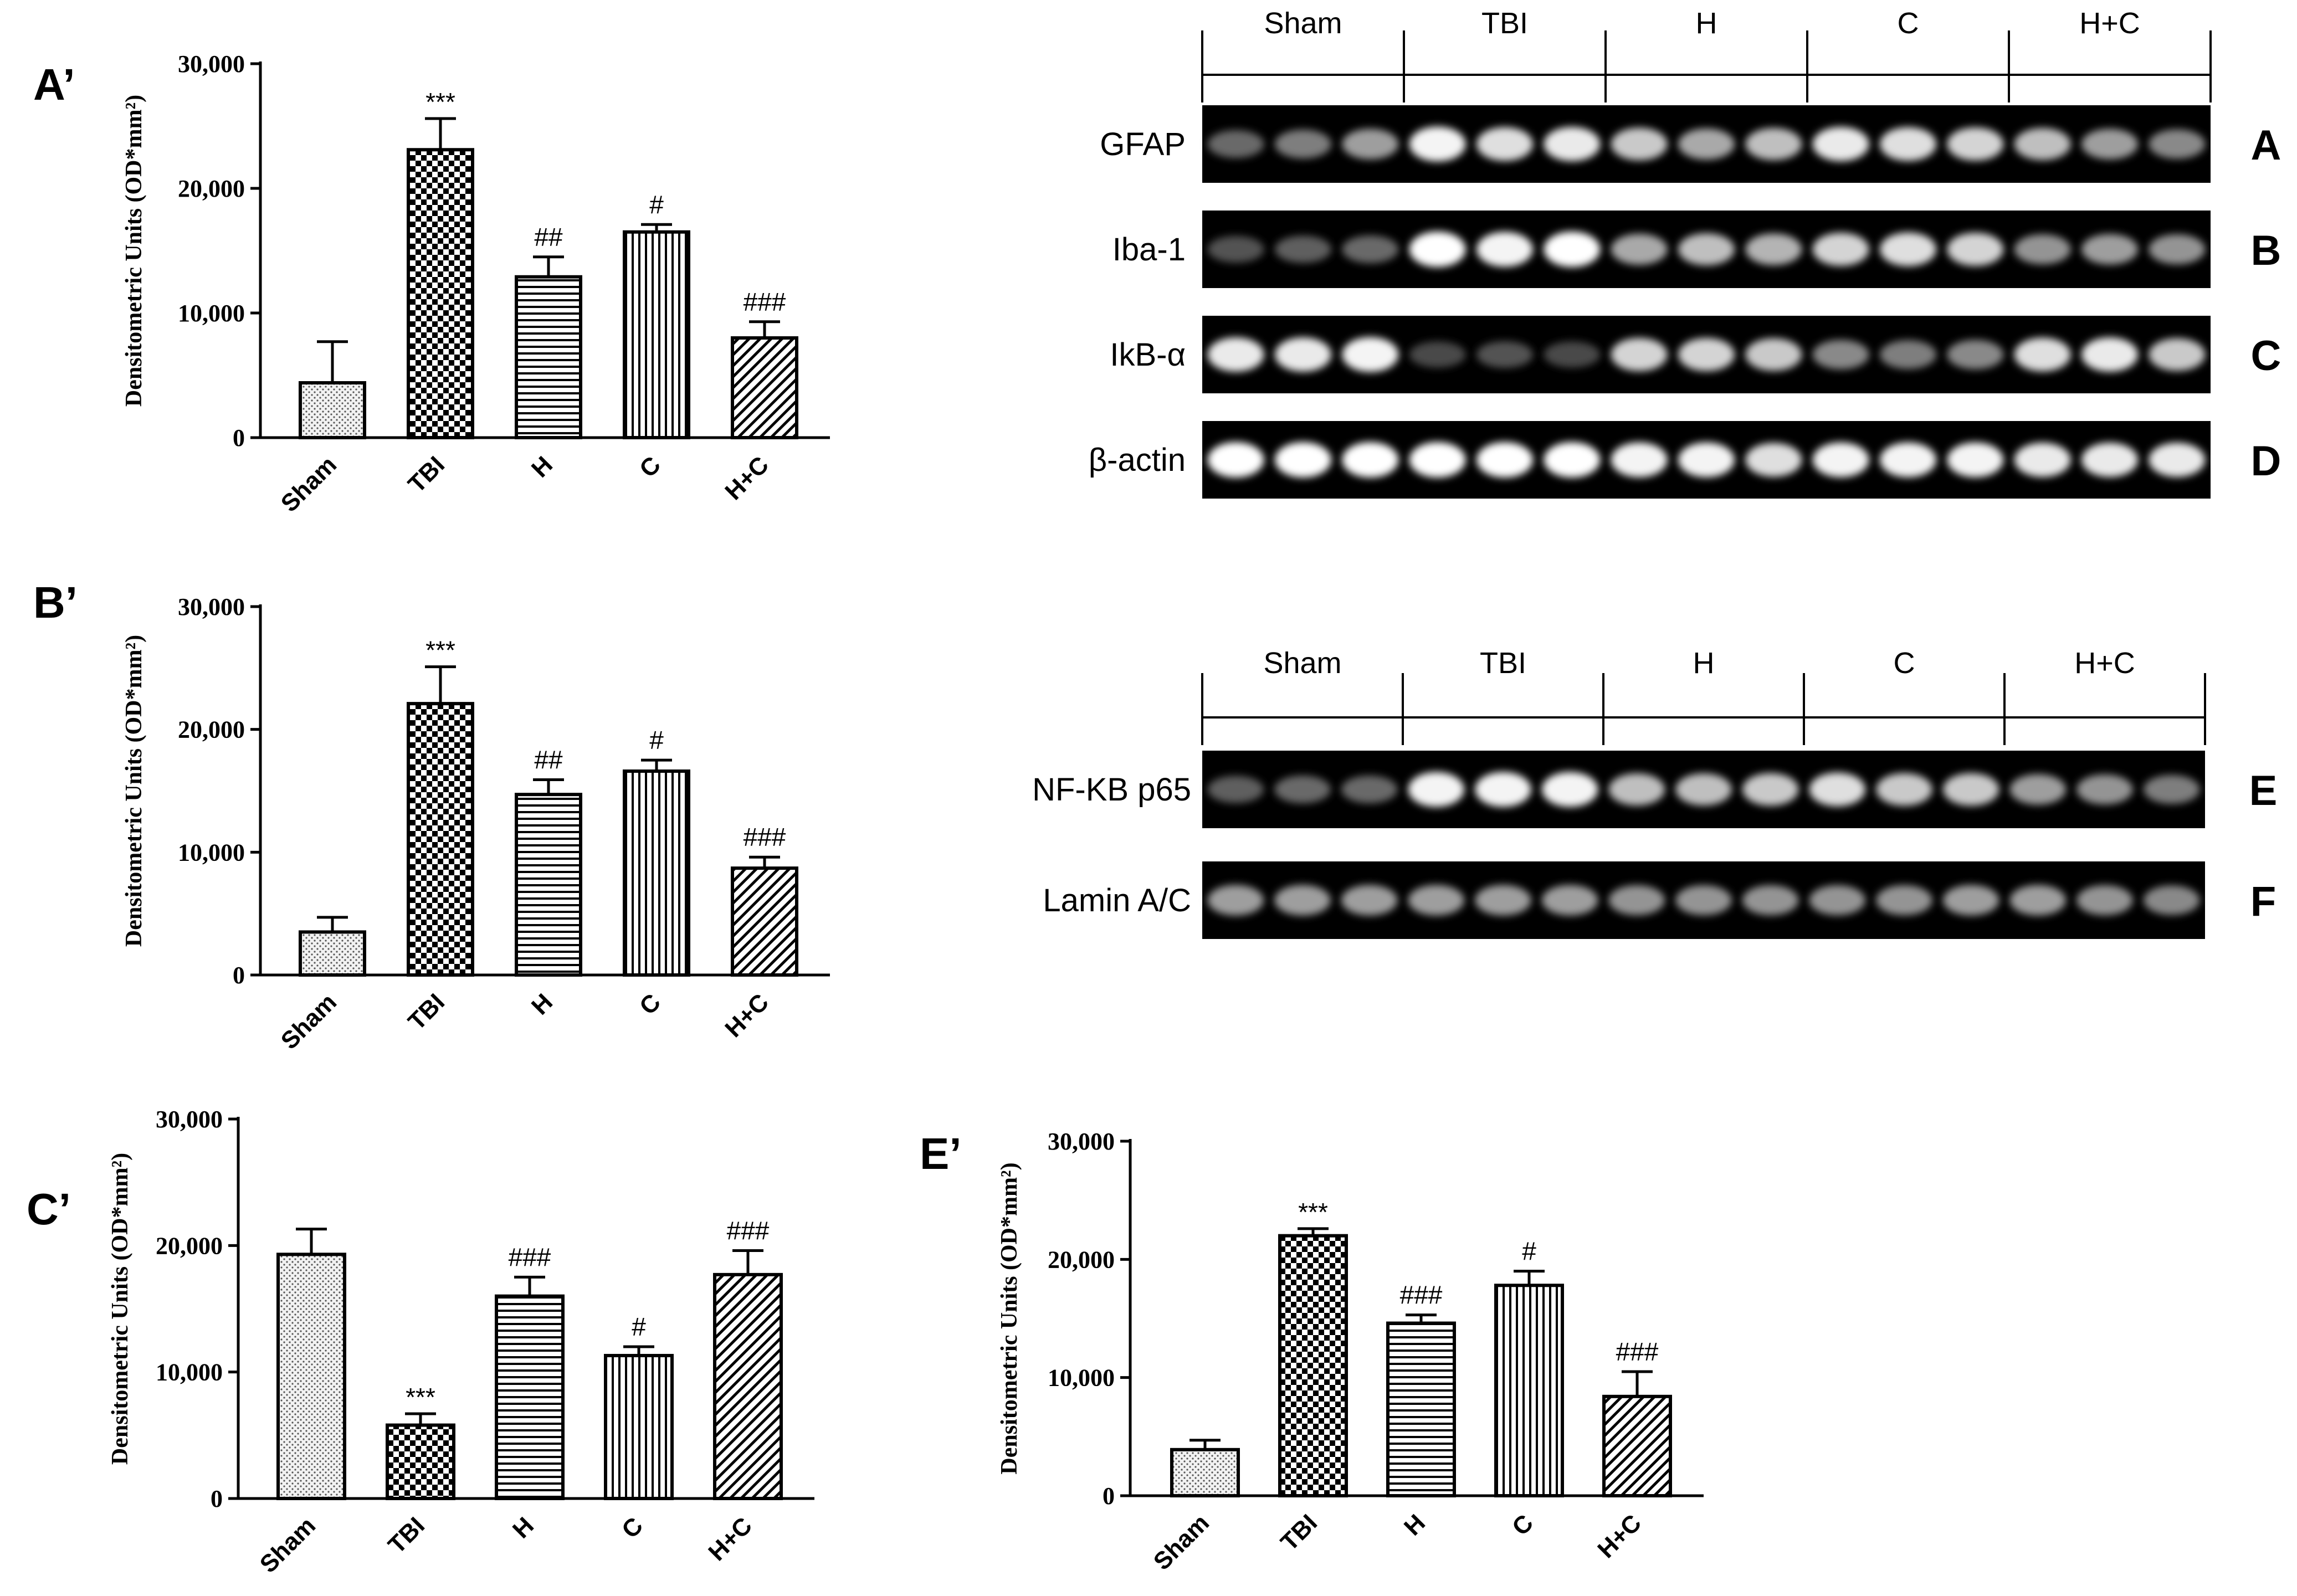  I want to click on blot-group-label: TBI, so click(1503, 663).